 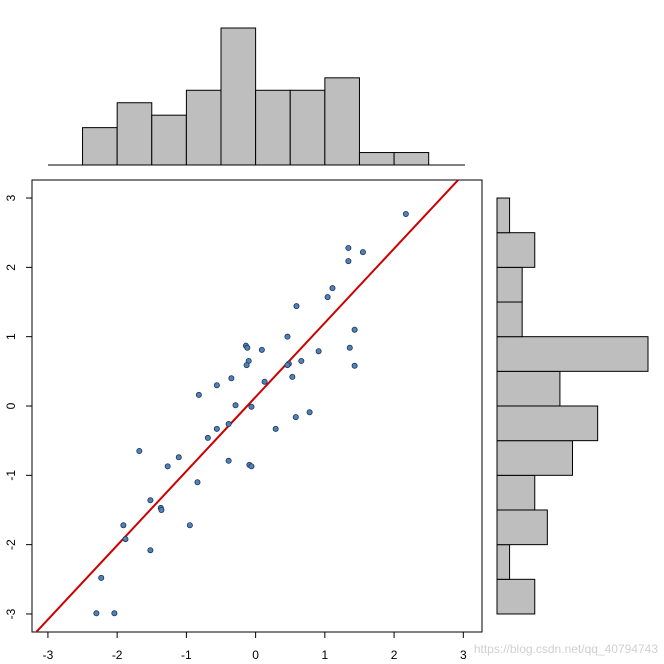 I want to click on x-tick-label: 1, so click(x=325, y=655).